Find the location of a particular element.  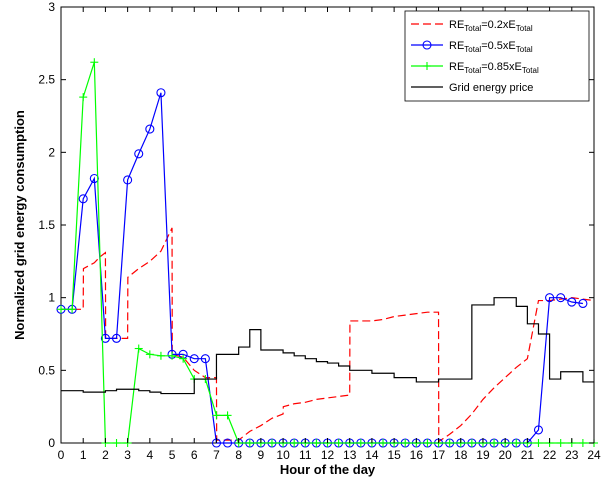

x-axis-label: Hour of the day is located at coordinates (328, 469).